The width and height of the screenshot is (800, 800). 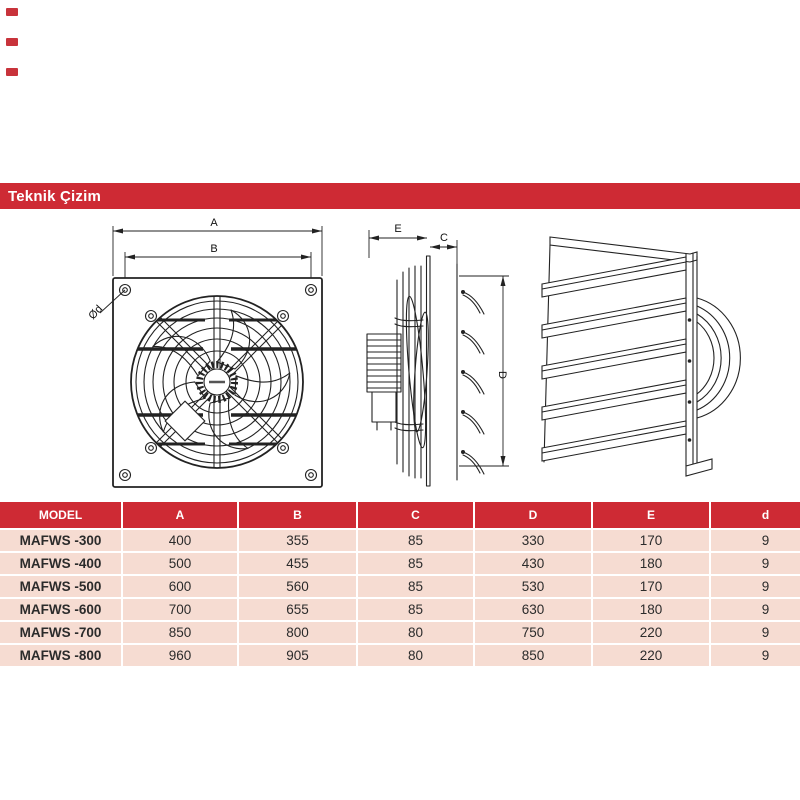 I want to click on fan-front-view-drawing: A B Ød, so click(x=204, y=352).